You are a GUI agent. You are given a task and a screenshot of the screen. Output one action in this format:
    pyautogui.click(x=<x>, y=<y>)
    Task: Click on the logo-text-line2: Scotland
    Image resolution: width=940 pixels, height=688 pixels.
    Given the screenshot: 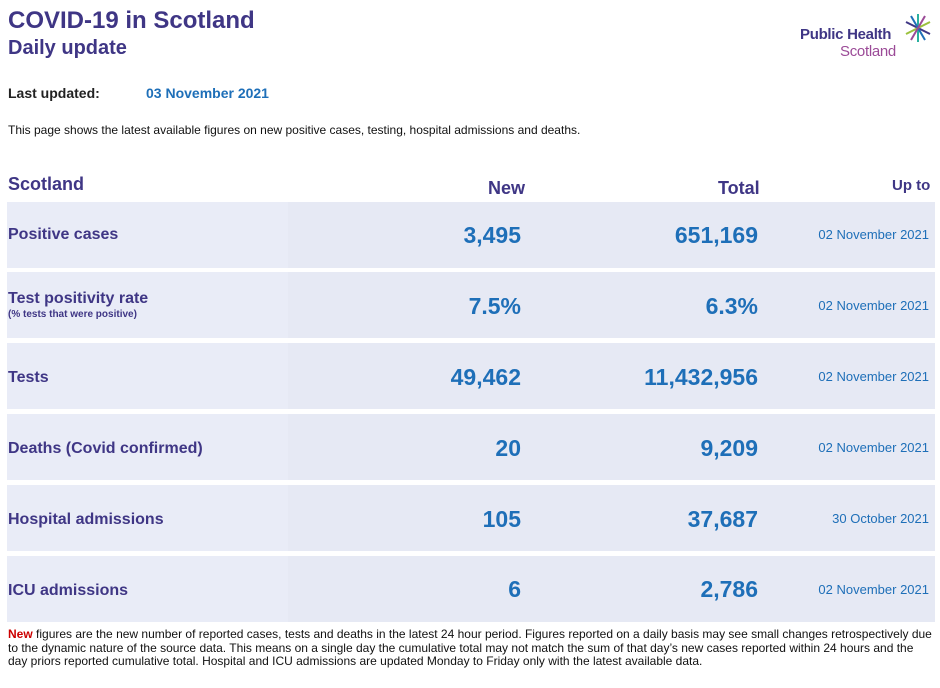 What is the action you would take?
    pyautogui.click(x=868, y=51)
    